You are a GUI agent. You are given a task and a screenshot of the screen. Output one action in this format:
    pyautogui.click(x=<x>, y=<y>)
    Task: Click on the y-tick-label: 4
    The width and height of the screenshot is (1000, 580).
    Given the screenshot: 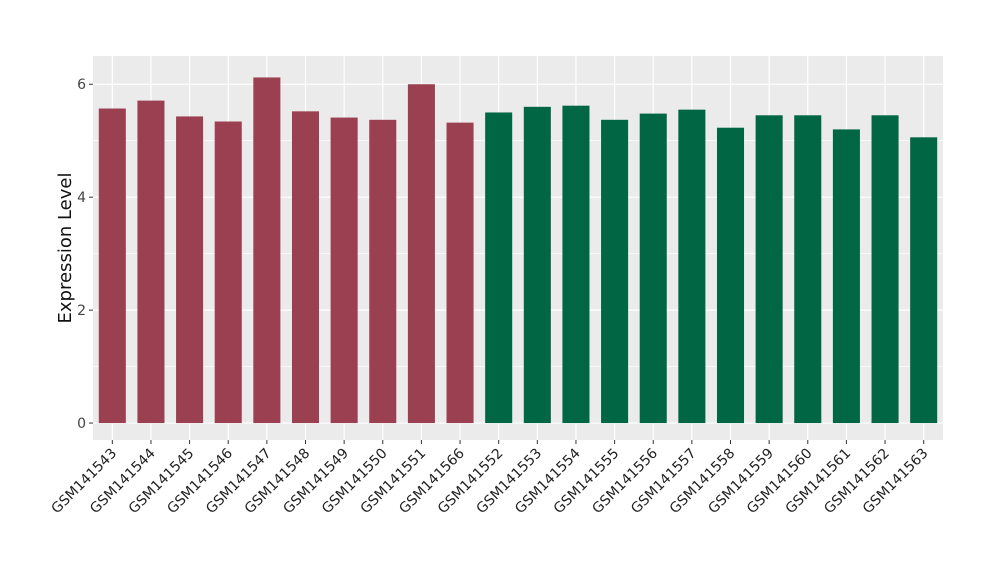 What is the action you would take?
    pyautogui.click(x=81, y=198)
    